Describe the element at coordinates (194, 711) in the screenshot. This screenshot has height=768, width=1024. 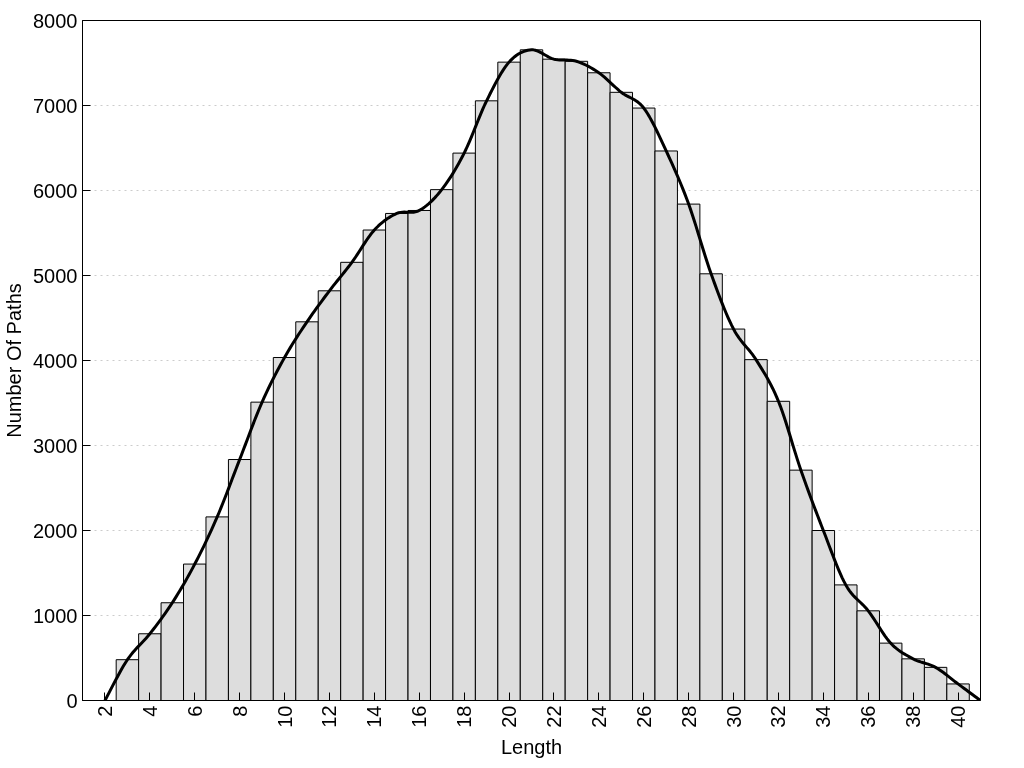
I see `x-tick-label: 6` at that location.